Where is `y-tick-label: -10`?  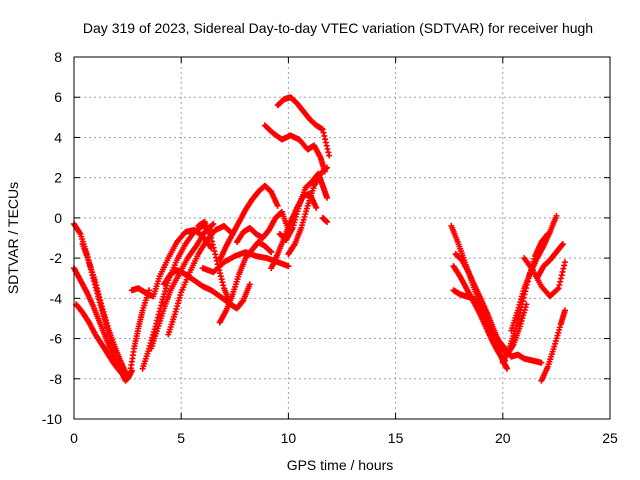 y-tick-label: -10 is located at coordinates (52, 419).